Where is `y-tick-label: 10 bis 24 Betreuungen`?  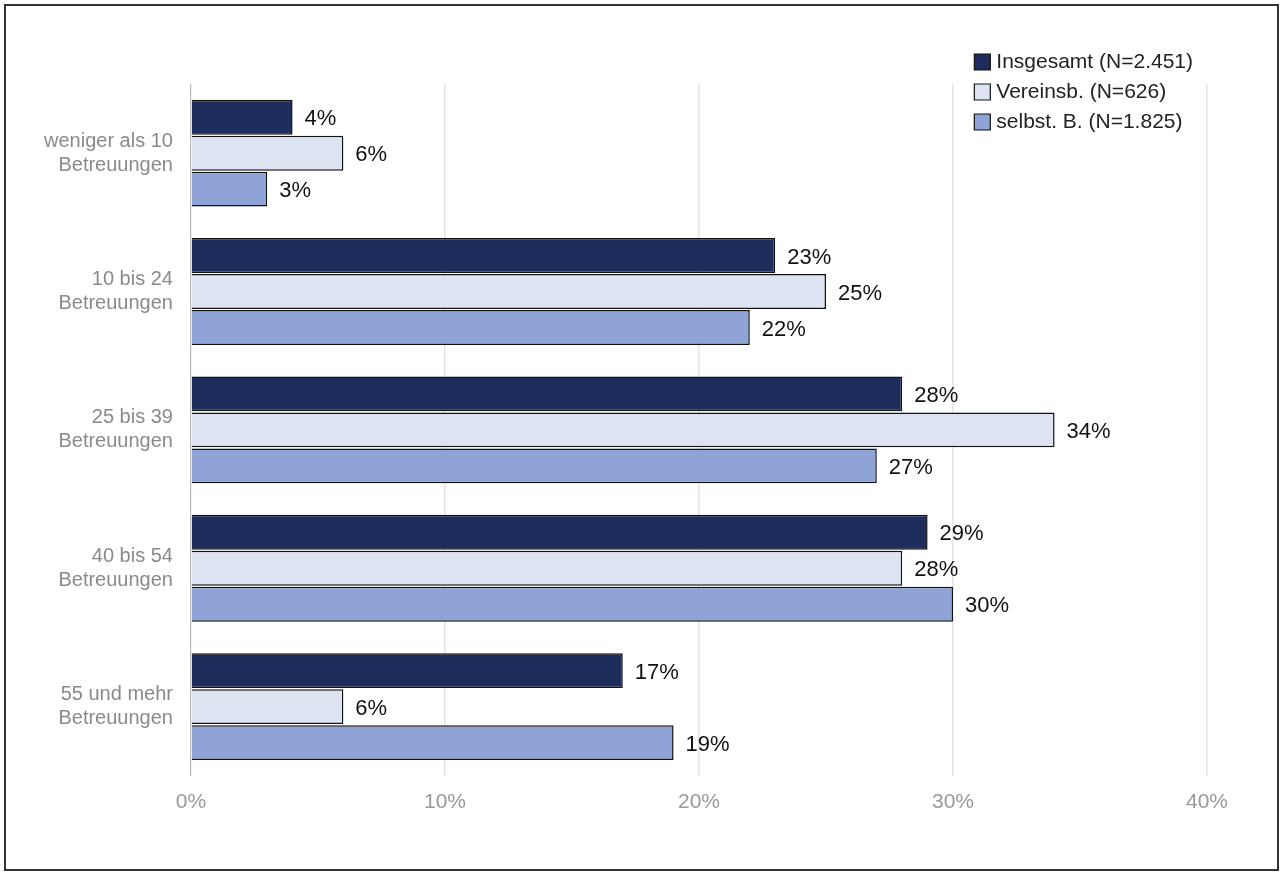
y-tick-label: 10 bis 24 Betreuungen is located at coordinates (115, 290).